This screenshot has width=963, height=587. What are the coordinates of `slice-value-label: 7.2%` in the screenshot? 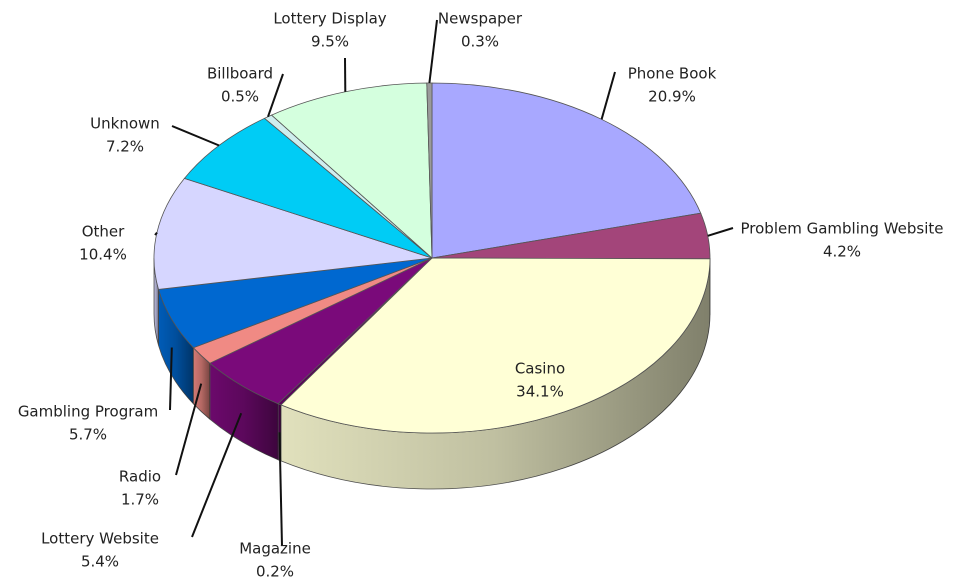 It's located at (125, 147).